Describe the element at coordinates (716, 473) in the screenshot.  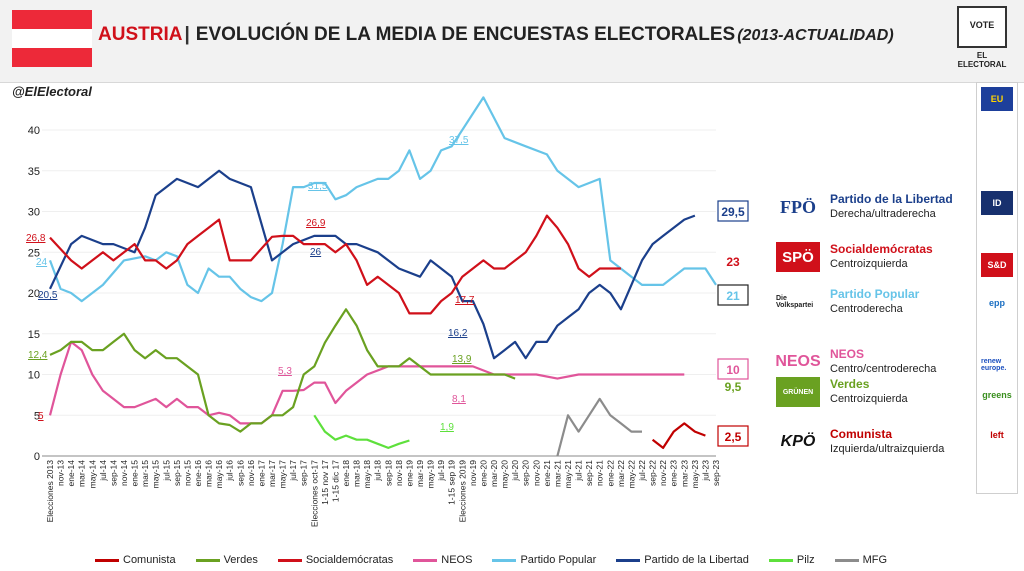
I see `x-tick-label: sep-23` at that location.